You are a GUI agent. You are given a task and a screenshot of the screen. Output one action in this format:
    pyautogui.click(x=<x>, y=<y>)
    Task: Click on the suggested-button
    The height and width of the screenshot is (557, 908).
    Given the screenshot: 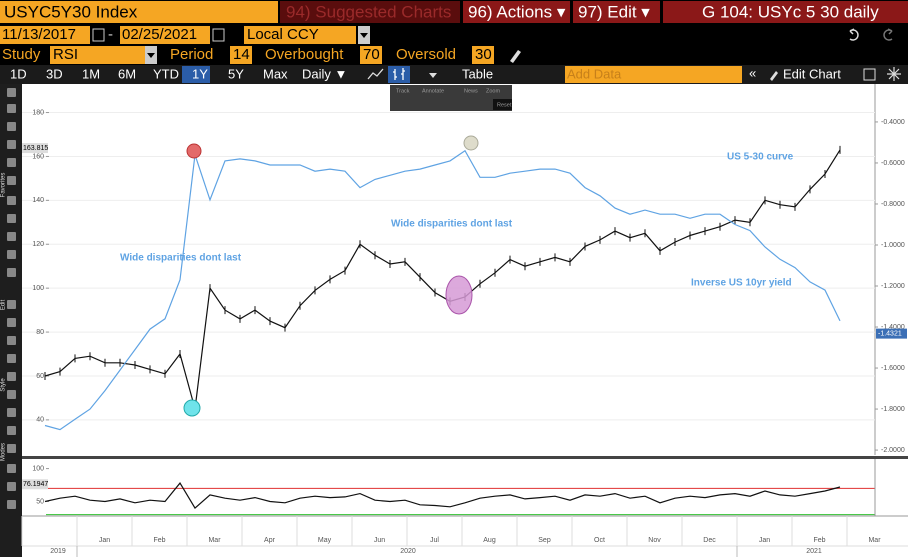 What is the action you would take?
    pyautogui.click(x=370, y=12)
    